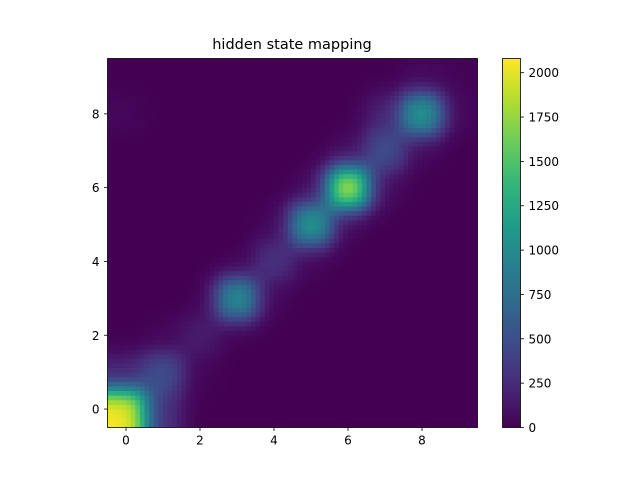 The width and height of the screenshot is (640, 480). I want to click on y-tick-label: 8, so click(96, 114).